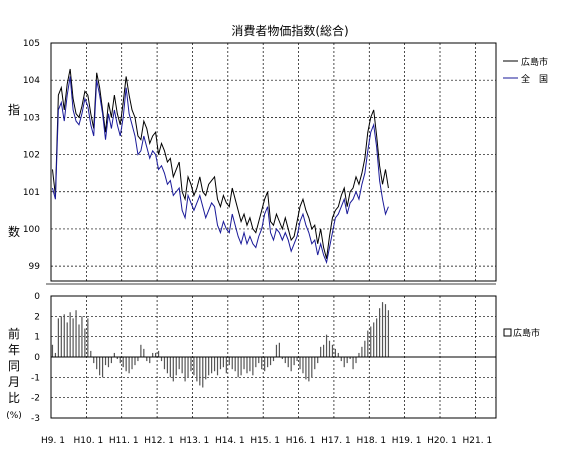 This screenshot has height=456, width=567. I want to click on y-tick-label: 101, so click(31, 193).